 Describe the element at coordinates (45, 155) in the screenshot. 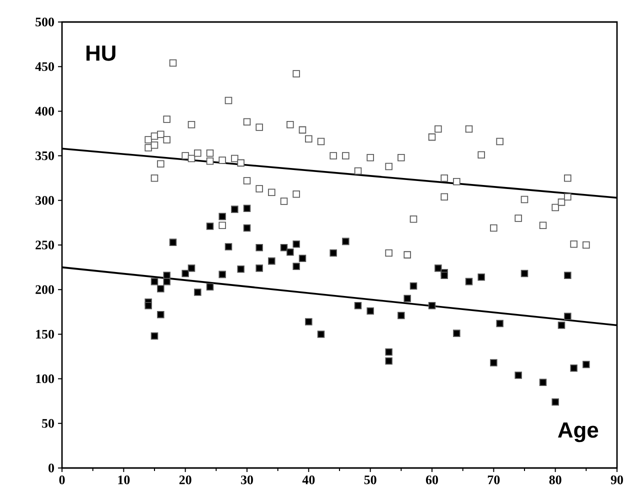

I see `y-tick-label: 350` at that location.